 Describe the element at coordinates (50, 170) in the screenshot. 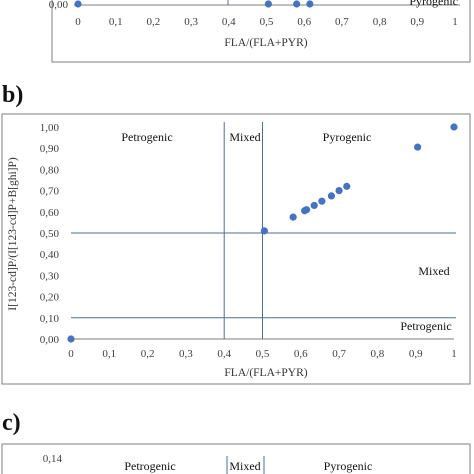

I see `panel-b-y-tick-label: 0,80` at that location.